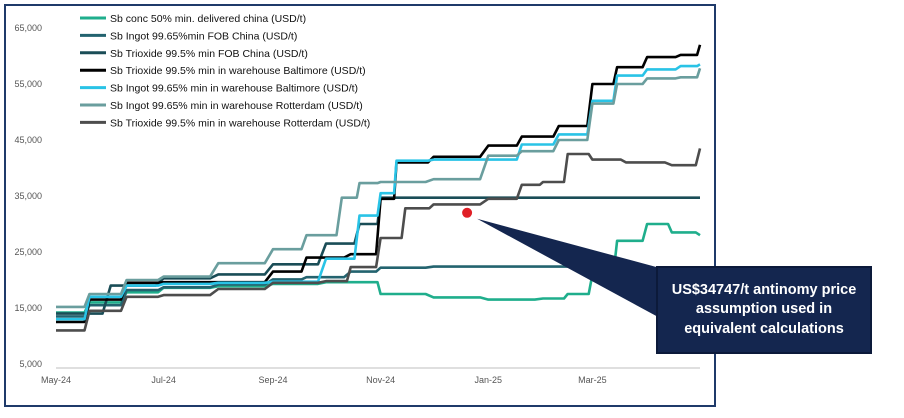 The width and height of the screenshot is (904, 418). I want to click on y-tick-label: 45,000, so click(28, 140).